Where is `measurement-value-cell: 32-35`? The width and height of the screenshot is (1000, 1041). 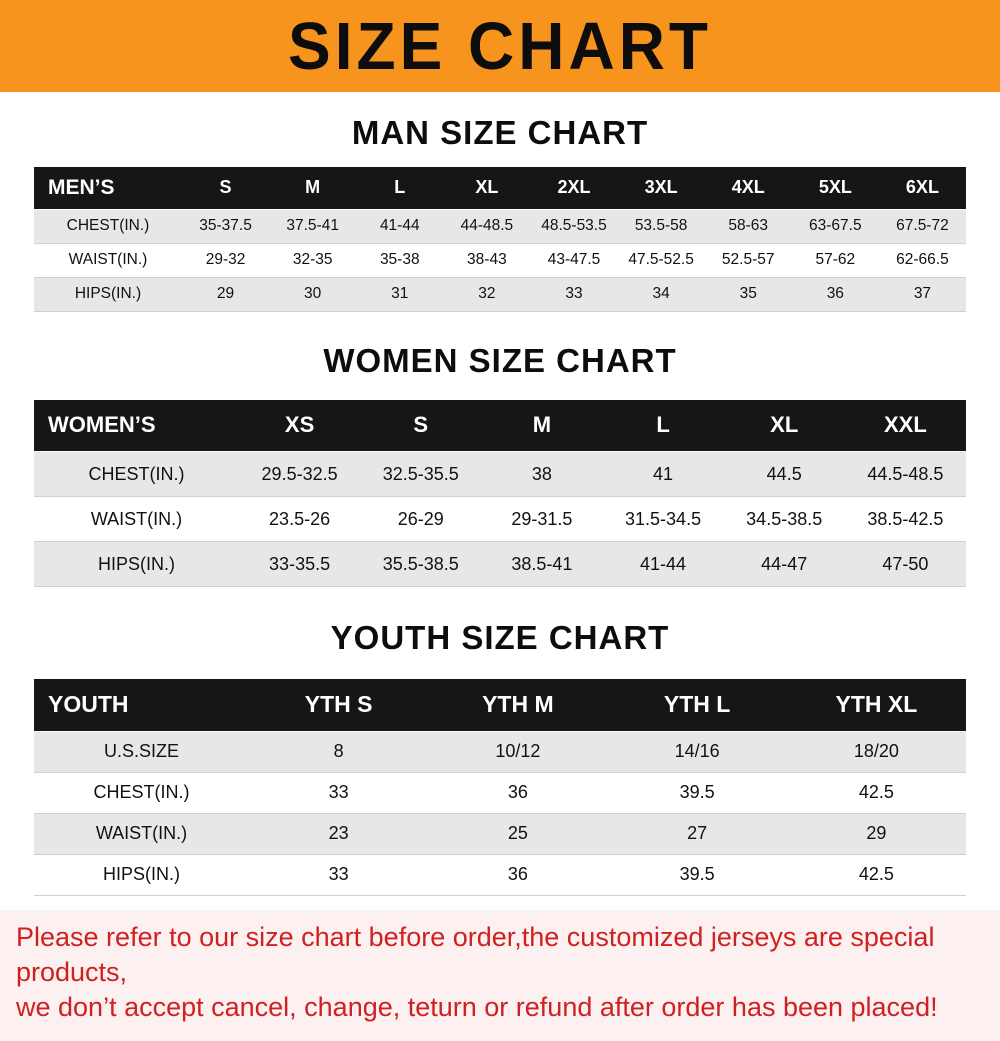 measurement-value-cell: 32-35 is located at coordinates (313, 260).